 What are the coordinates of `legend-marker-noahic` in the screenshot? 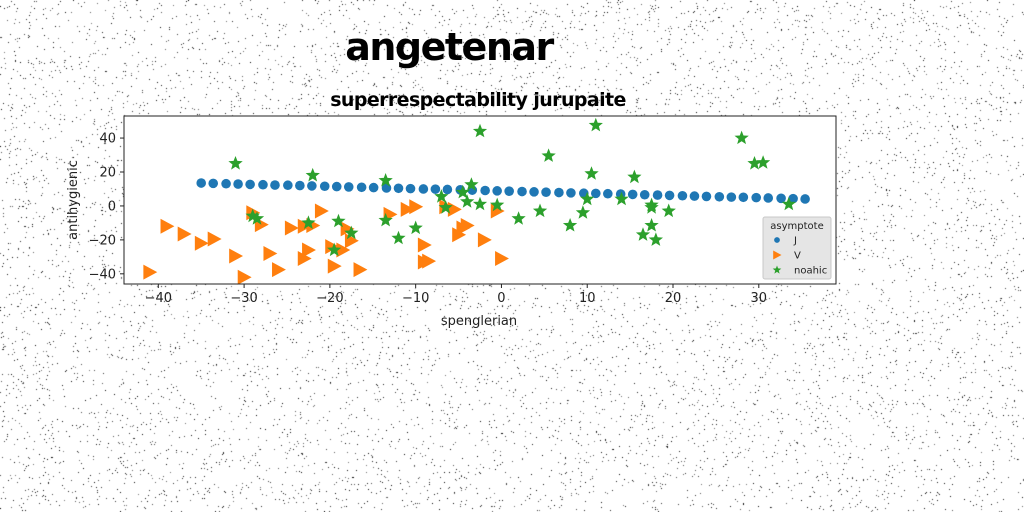 It's located at (777, 269).